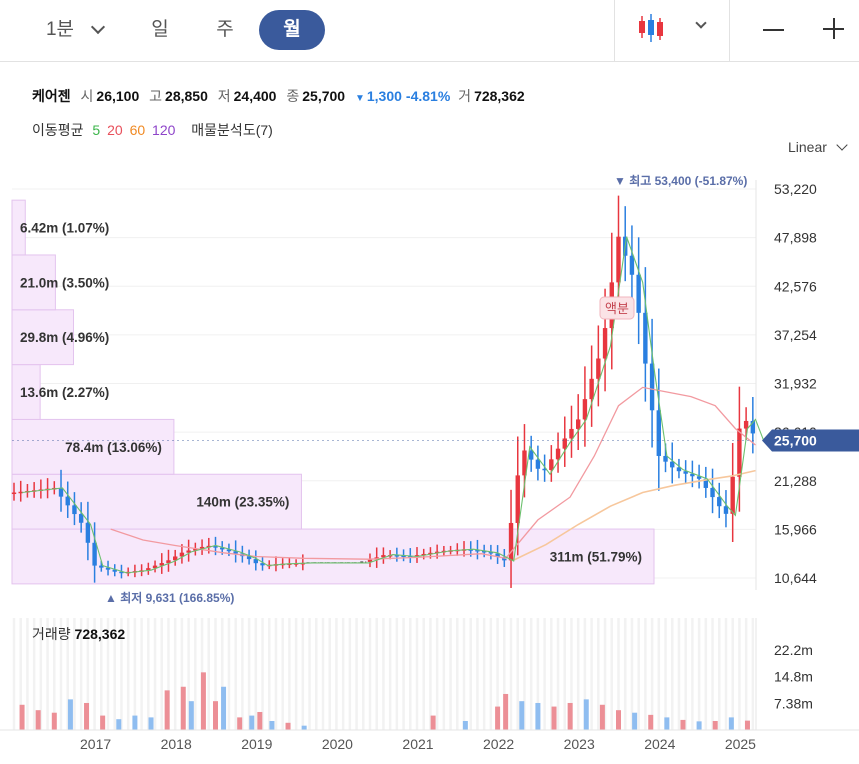 The image size is (859, 764). What do you see at coordinates (795, 529) in the screenshot?
I see `price-axis-label: 15,966` at bounding box center [795, 529].